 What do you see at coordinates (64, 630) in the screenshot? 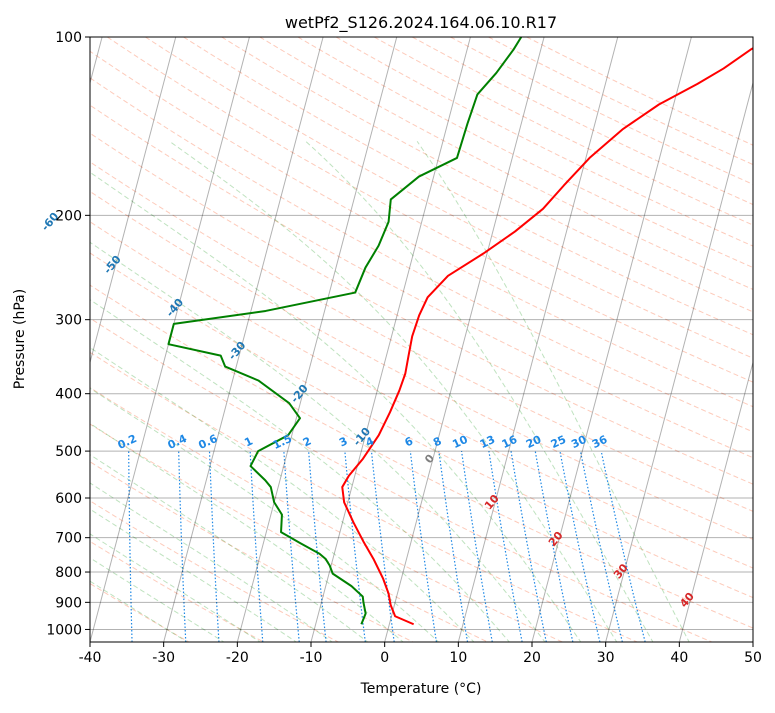
I see `y-tick-label: 1000` at bounding box center [64, 630].